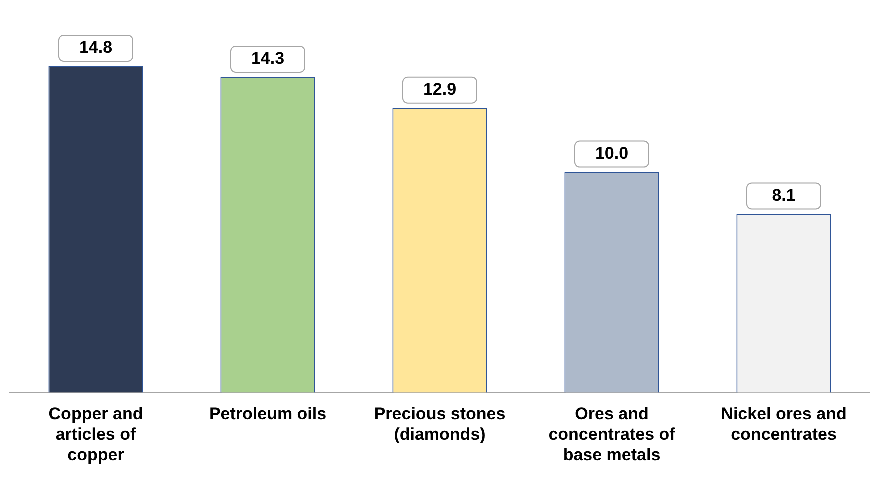 The image size is (880, 483). What do you see at coordinates (612, 153) in the screenshot?
I see `data-label: 10.0` at bounding box center [612, 153].